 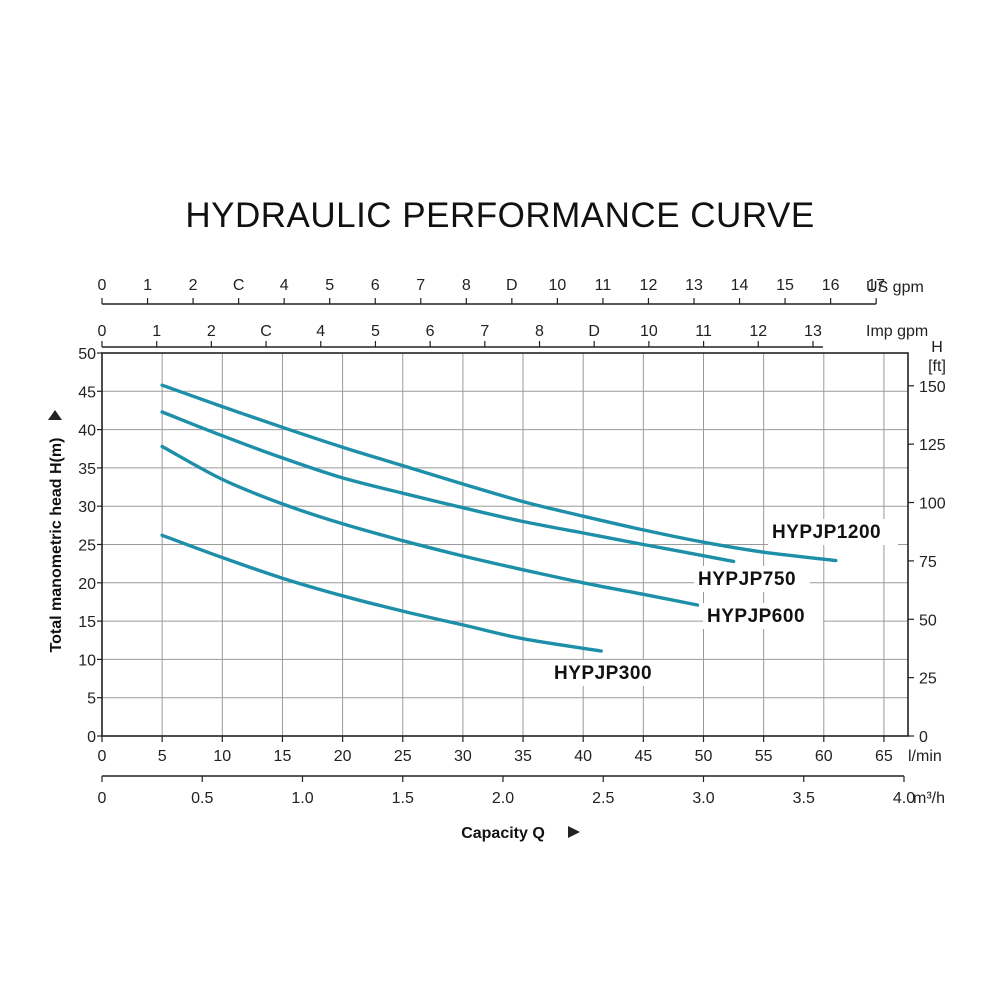 What do you see at coordinates (503, 833) in the screenshot?
I see `x-axis-title: Capacity Q` at bounding box center [503, 833].